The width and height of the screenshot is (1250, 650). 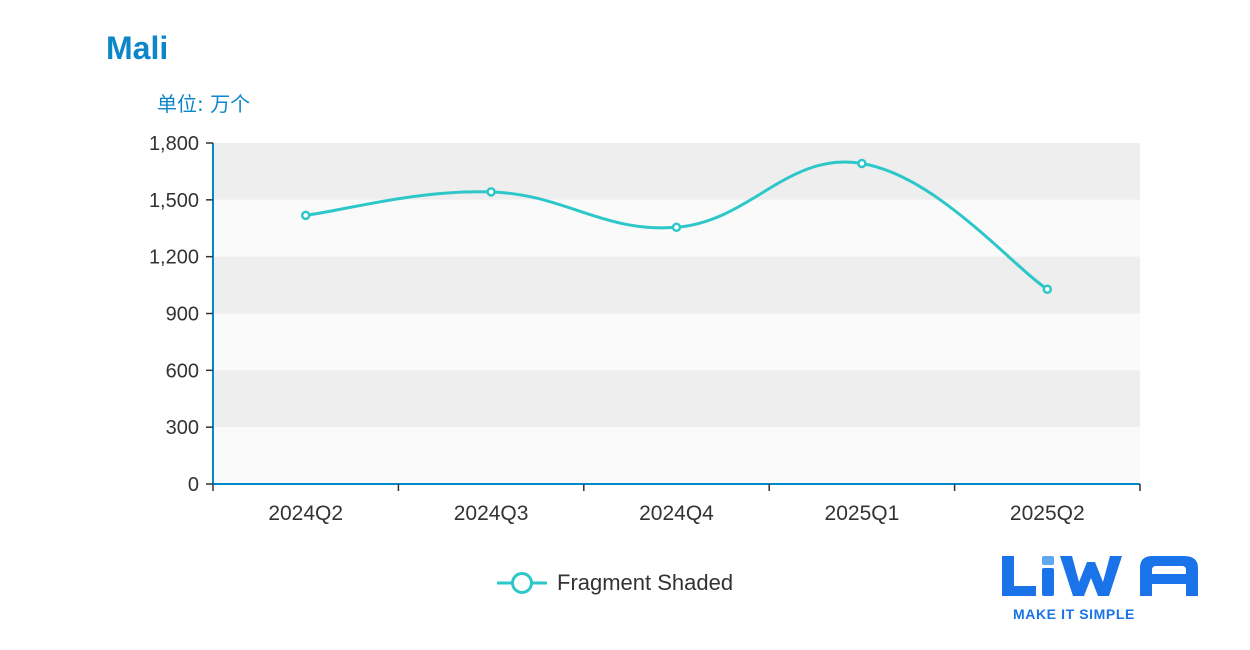 I want to click on legend-item: Fragment Shaded, so click(x=615, y=583).